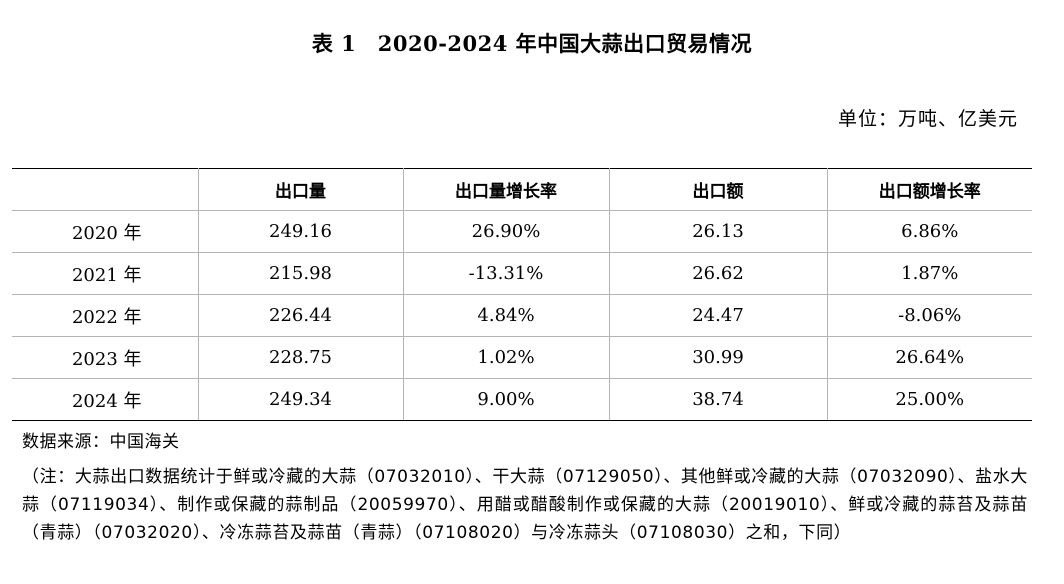 This screenshot has height=584, width=1064. Describe the element at coordinates (929, 273) in the screenshot. I see `value-growth-cell: 1.87%` at that location.